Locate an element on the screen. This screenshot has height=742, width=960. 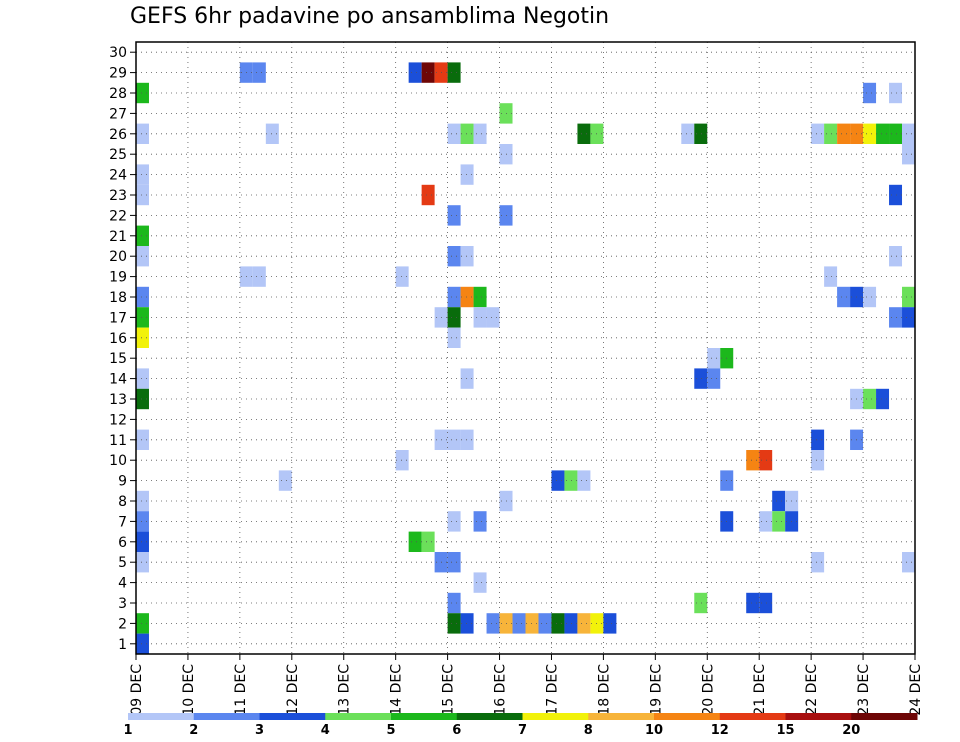
y-tick-label: 29 is located at coordinates (118, 74).